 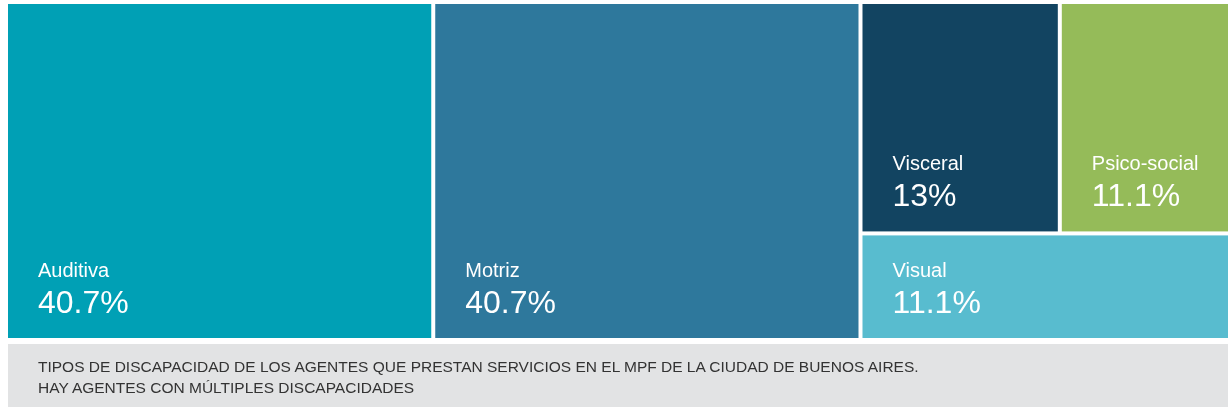 What do you see at coordinates (492, 270) in the screenshot?
I see `category-label: Motriz` at bounding box center [492, 270].